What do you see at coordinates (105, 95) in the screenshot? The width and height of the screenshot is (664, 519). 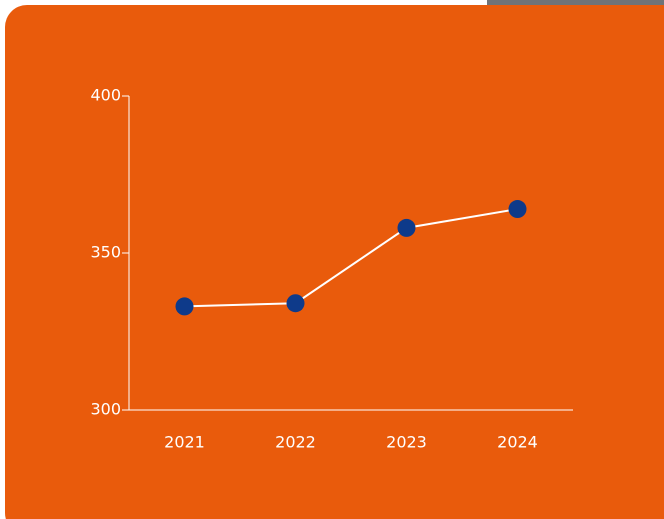 I see `y-tick-label: 400` at bounding box center [105, 95].